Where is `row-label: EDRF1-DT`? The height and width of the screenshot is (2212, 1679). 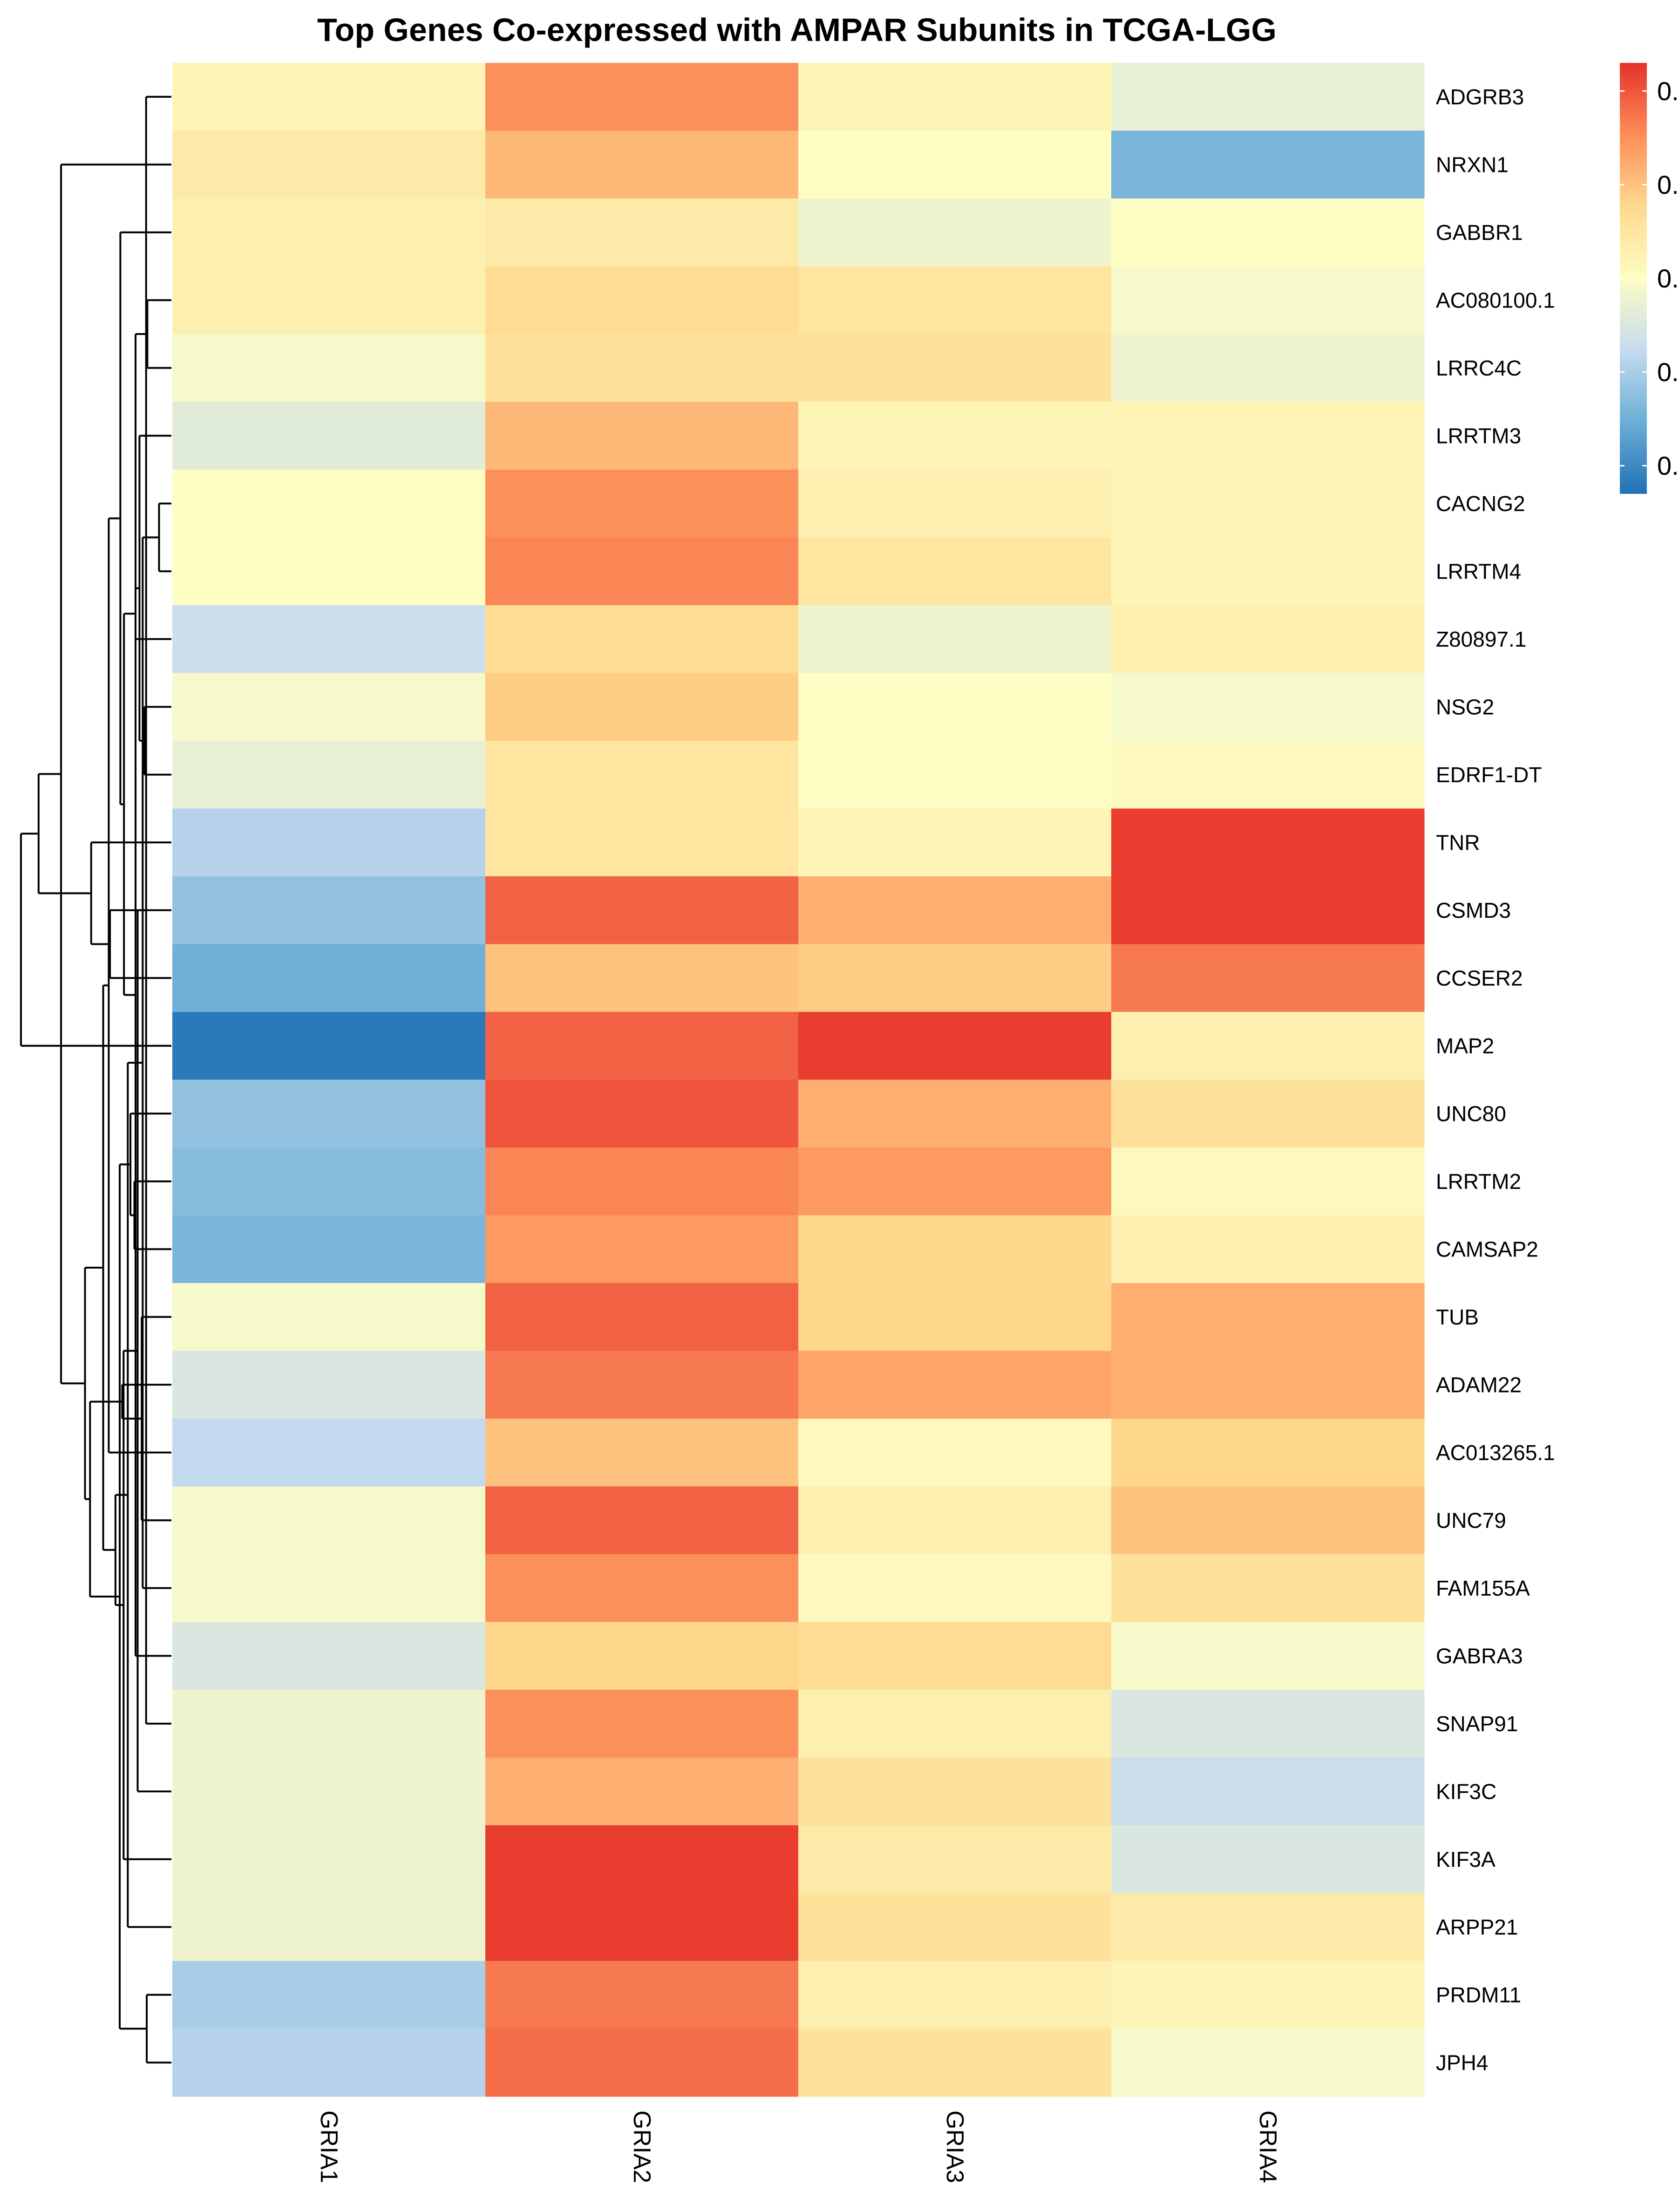 row-label: EDRF1-DT is located at coordinates (1489, 775).